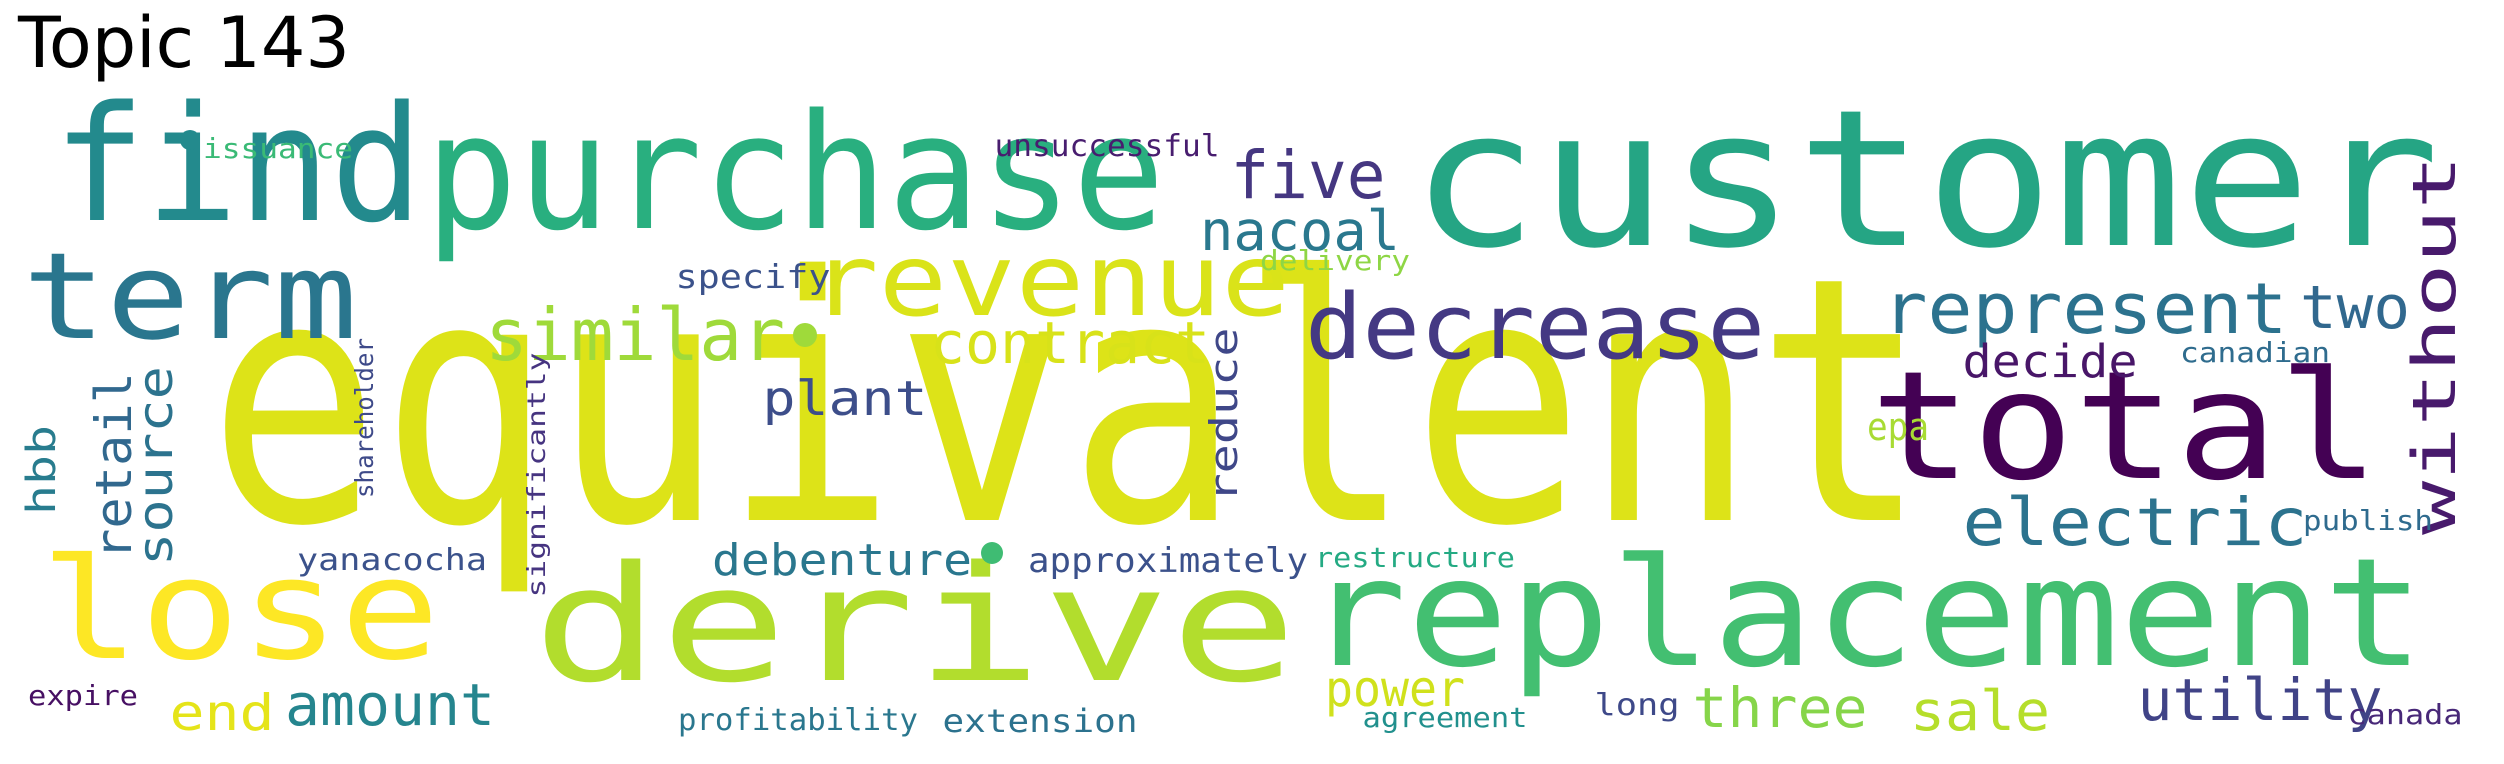  What do you see at coordinates (2125, 427) in the screenshot?
I see `word-total: total` at bounding box center [2125, 427].